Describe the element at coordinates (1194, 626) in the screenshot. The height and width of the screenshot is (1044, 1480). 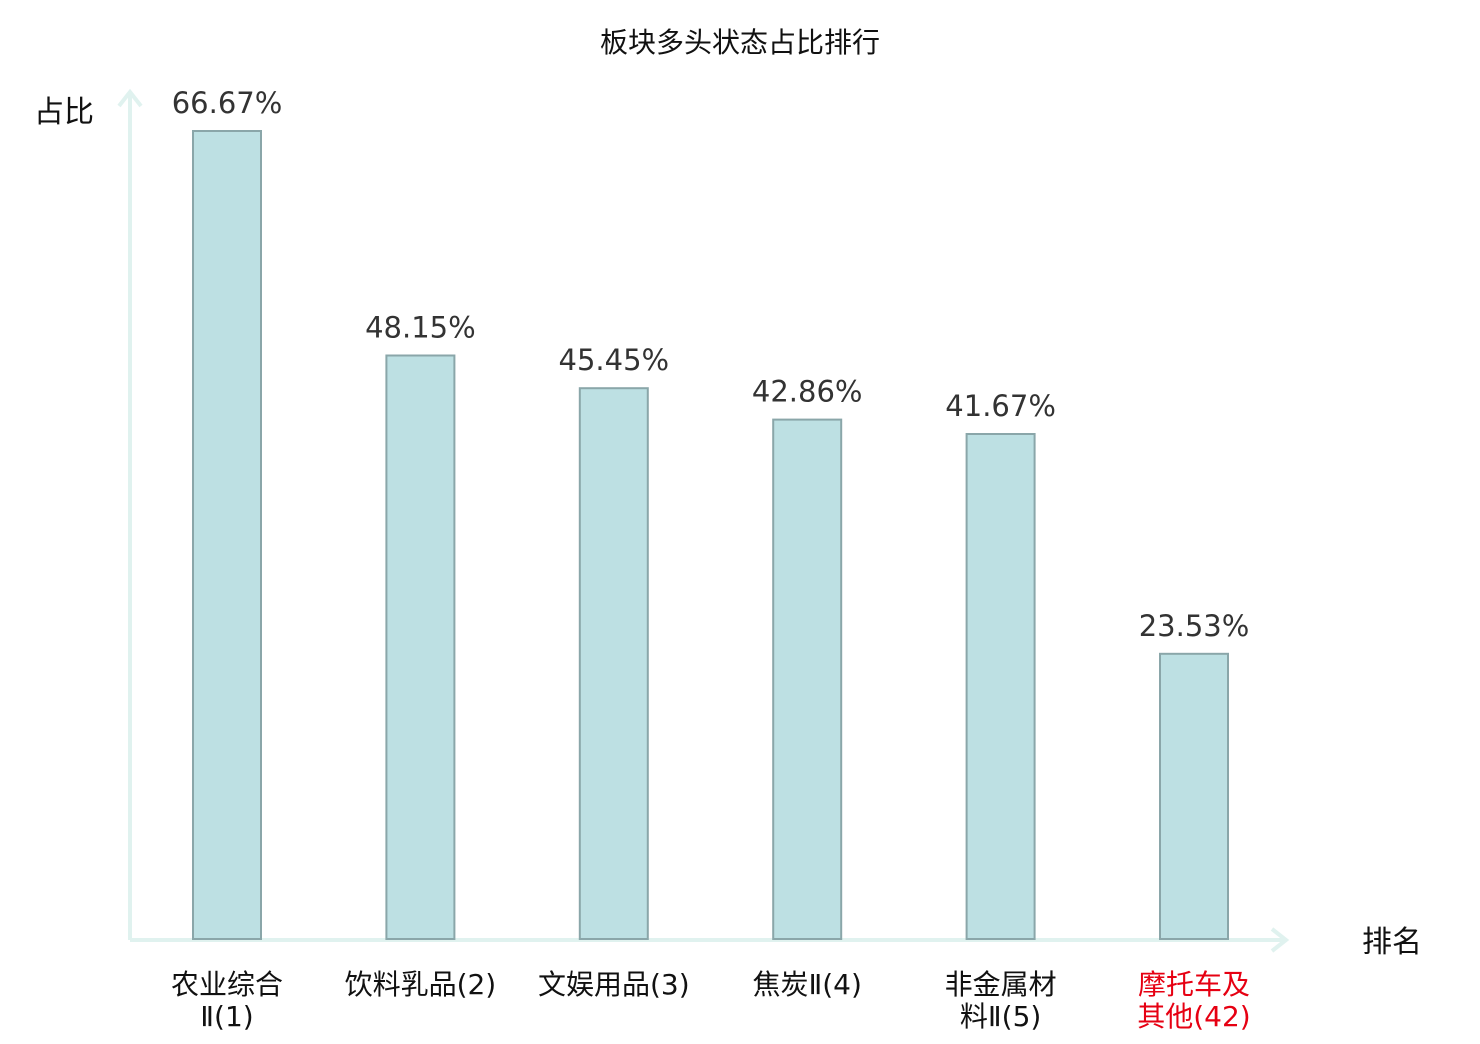
I see `value-label-6: 23.53%` at that location.